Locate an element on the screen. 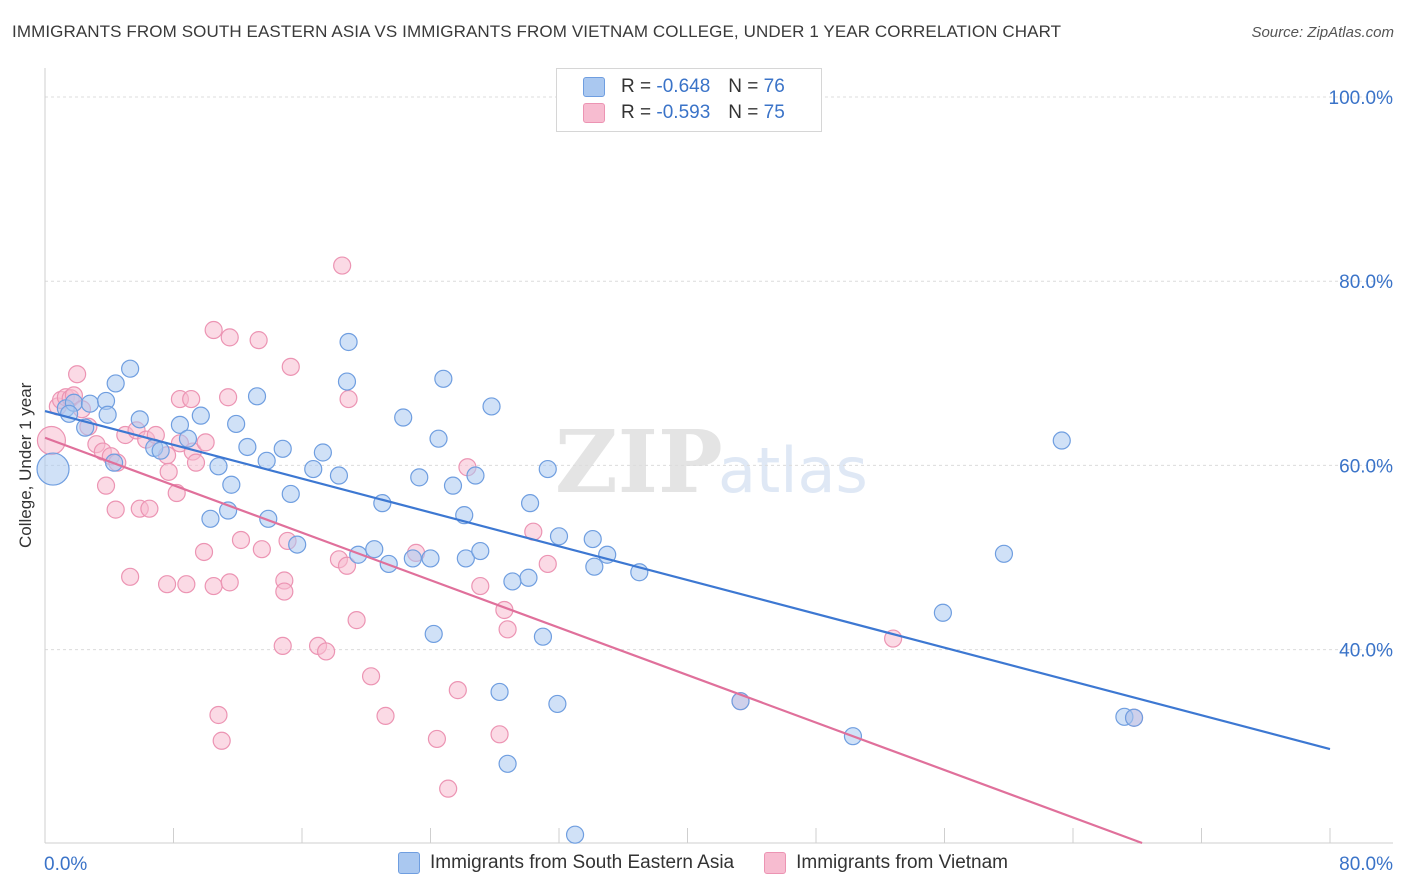 This screenshot has width=1406, height=892. series2-swatch is located at coordinates (594, 113).